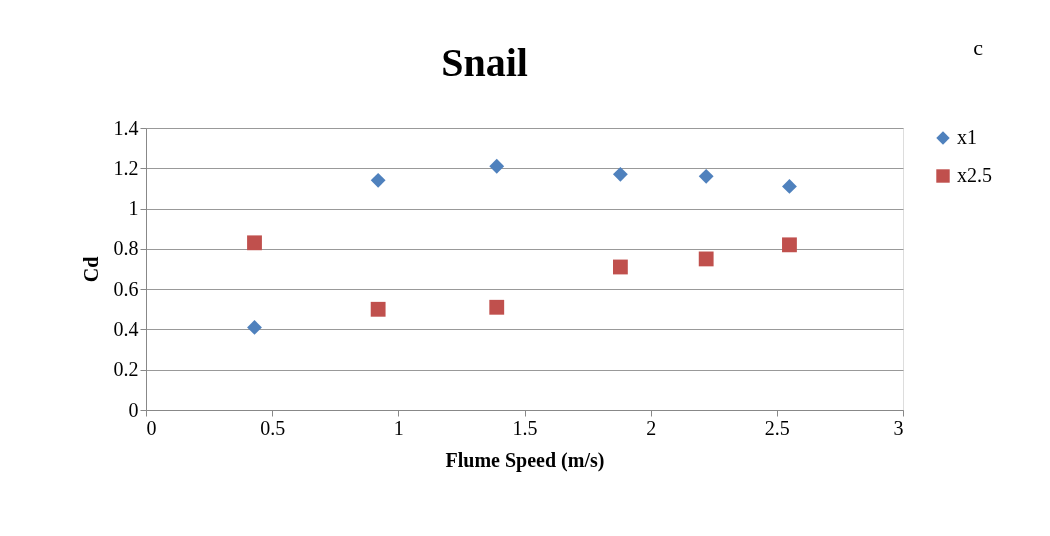  What do you see at coordinates (126, 248) in the screenshot?
I see `y-tick-label: 0.8` at bounding box center [126, 248].